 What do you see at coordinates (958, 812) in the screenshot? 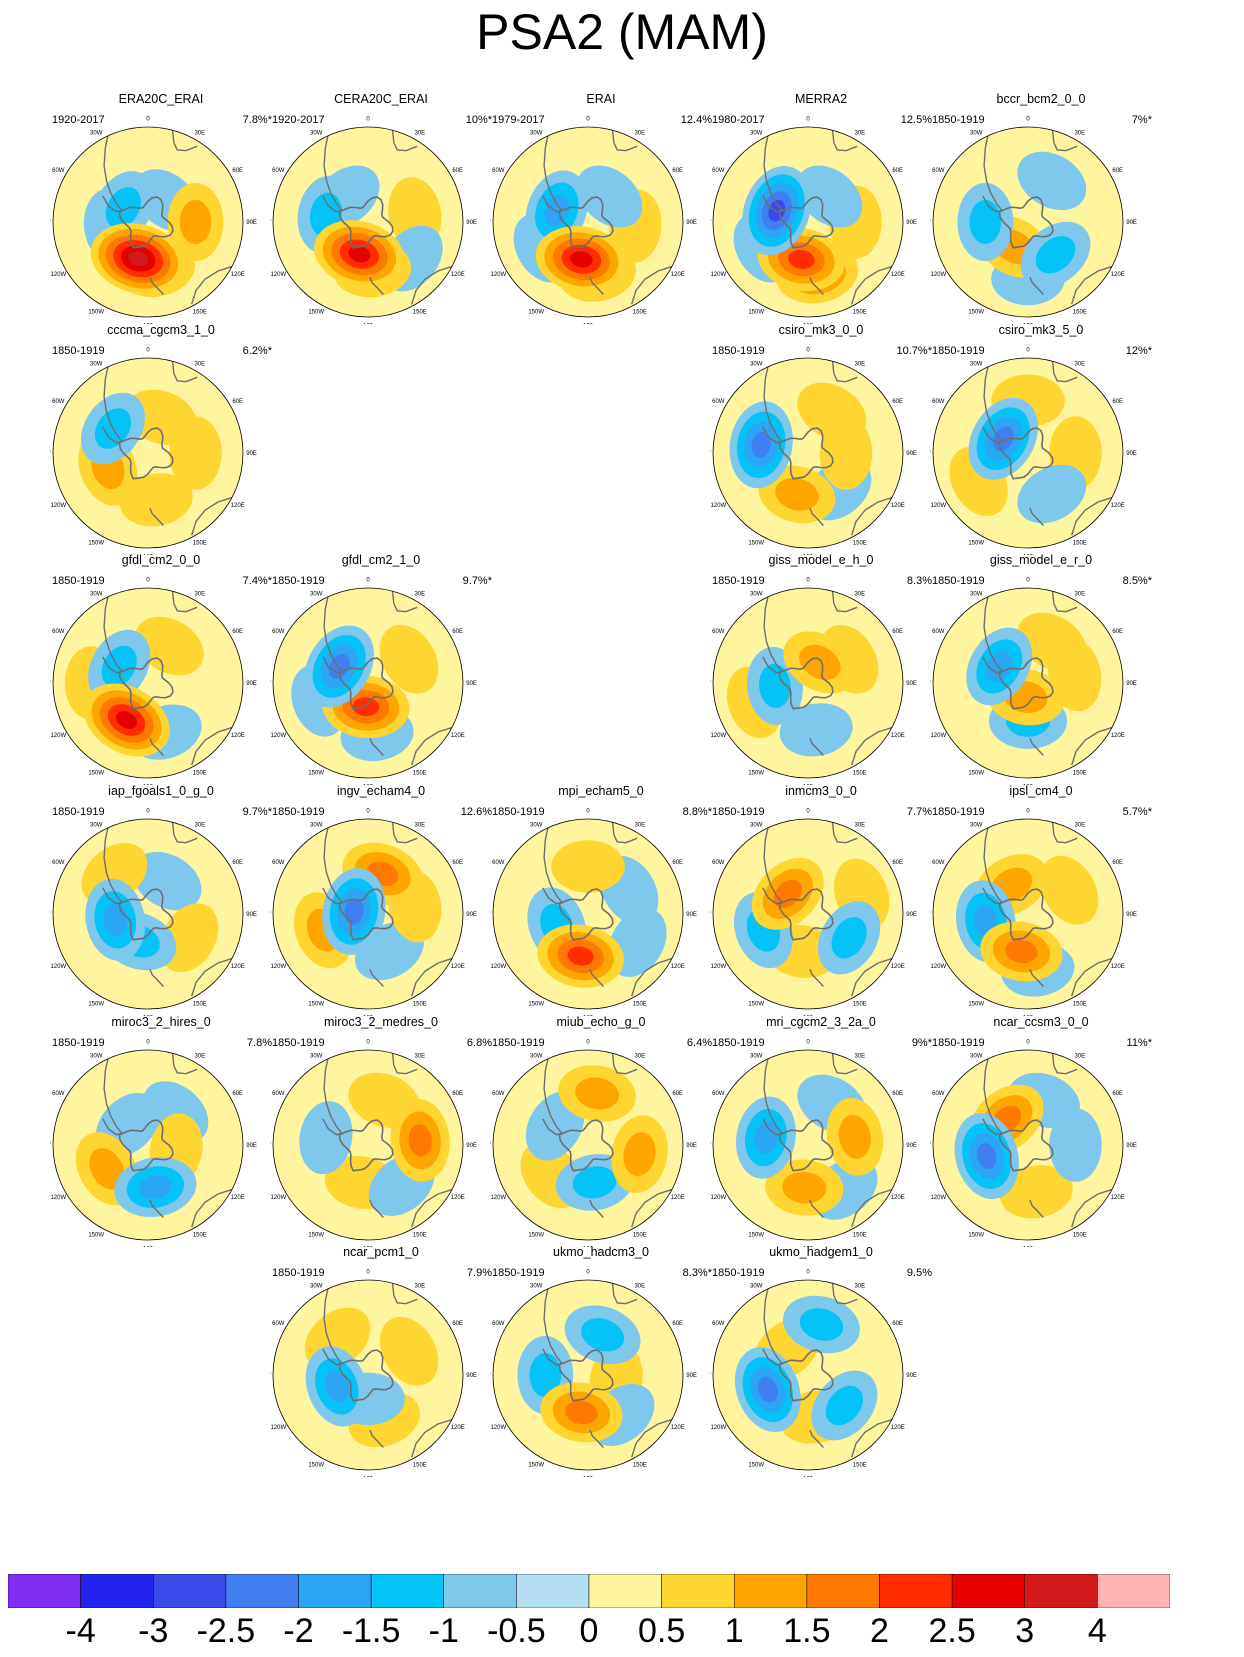
I see `panel-years: 1850-1919` at bounding box center [958, 812].